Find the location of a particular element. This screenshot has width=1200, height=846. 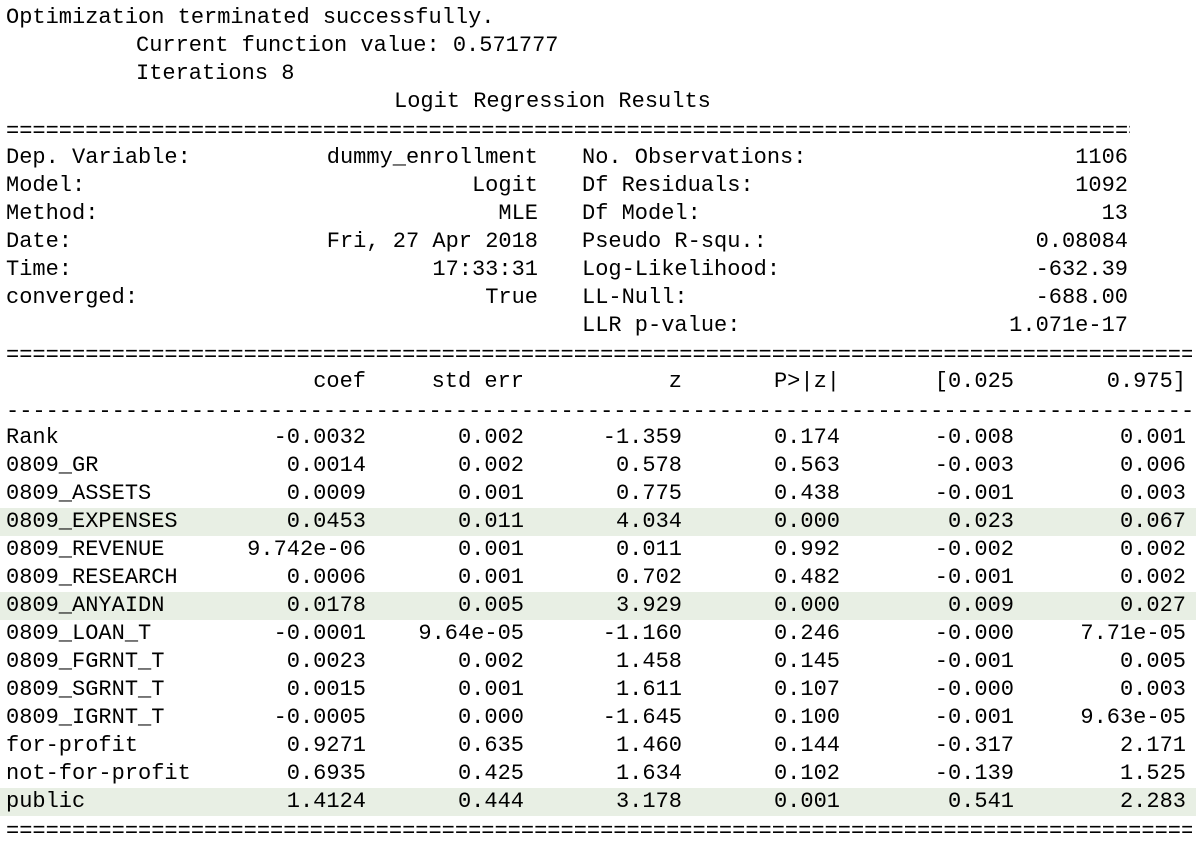

ci-low-cell: -0.002 is located at coordinates (974, 549).